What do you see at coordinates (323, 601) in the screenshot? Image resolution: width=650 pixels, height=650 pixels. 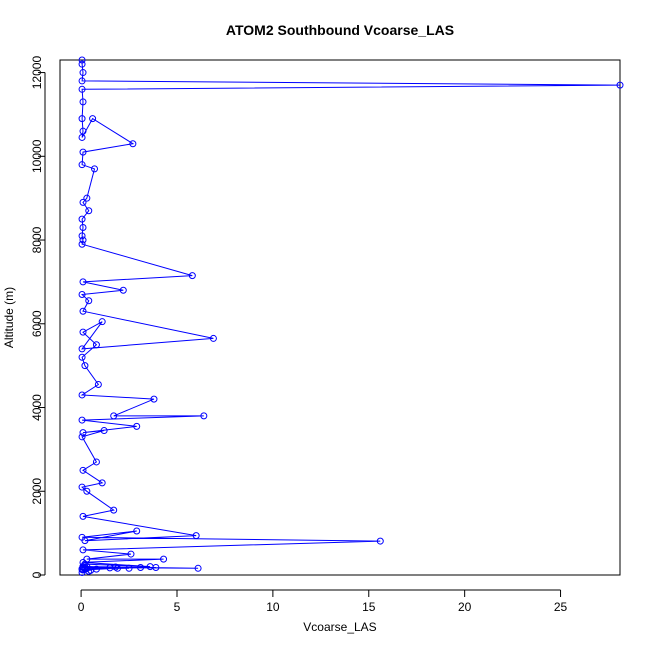 I see `x-axis: 0 5 10 15 20 25` at bounding box center [323, 601].